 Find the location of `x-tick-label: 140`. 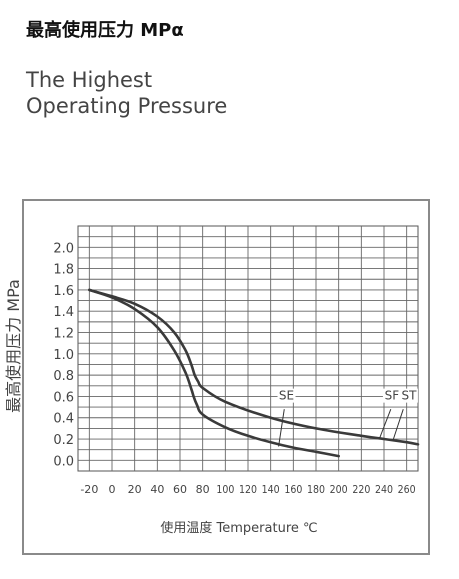

x-tick-label: 140 is located at coordinates (271, 489).